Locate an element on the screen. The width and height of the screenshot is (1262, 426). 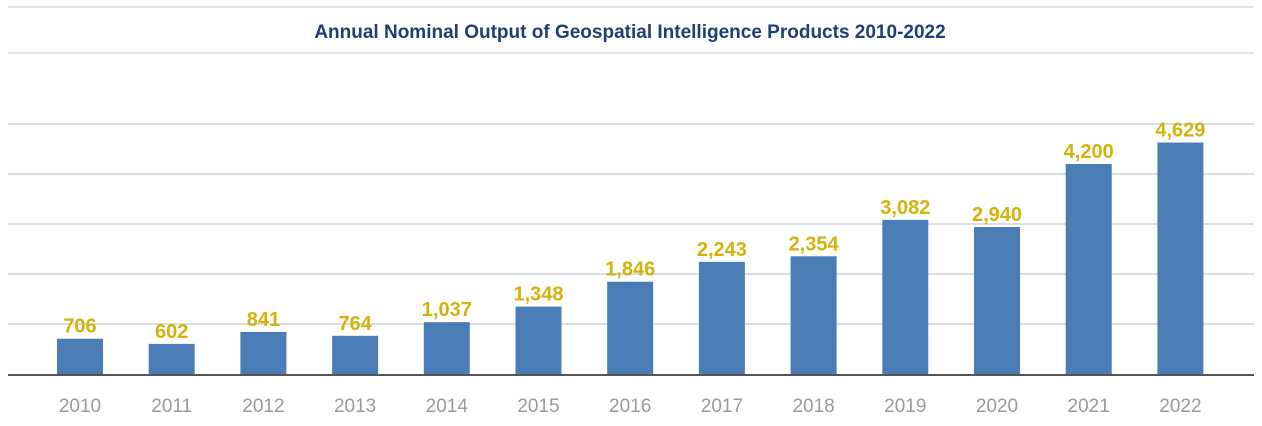
x-tick-2010: 2010 is located at coordinates (80, 406).